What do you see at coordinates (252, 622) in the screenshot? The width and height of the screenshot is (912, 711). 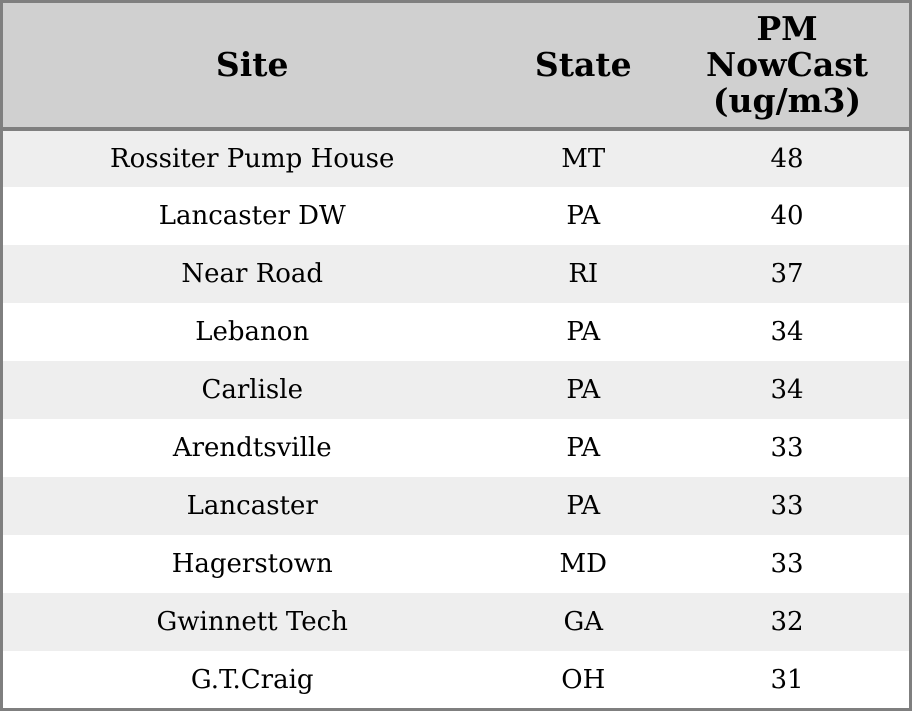 I see `site-cell: Gwinnett Tech` at bounding box center [252, 622].